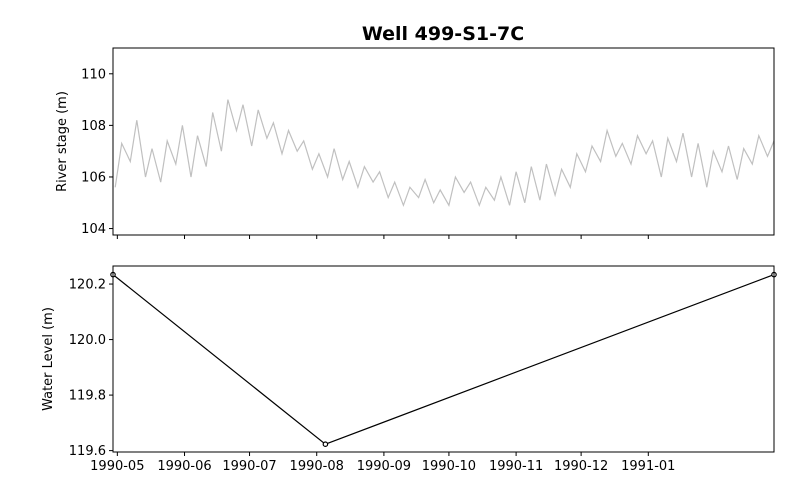 The width and height of the screenshot is (800, 500). I want to click on y-tick-label: 110, so click(93, 74).